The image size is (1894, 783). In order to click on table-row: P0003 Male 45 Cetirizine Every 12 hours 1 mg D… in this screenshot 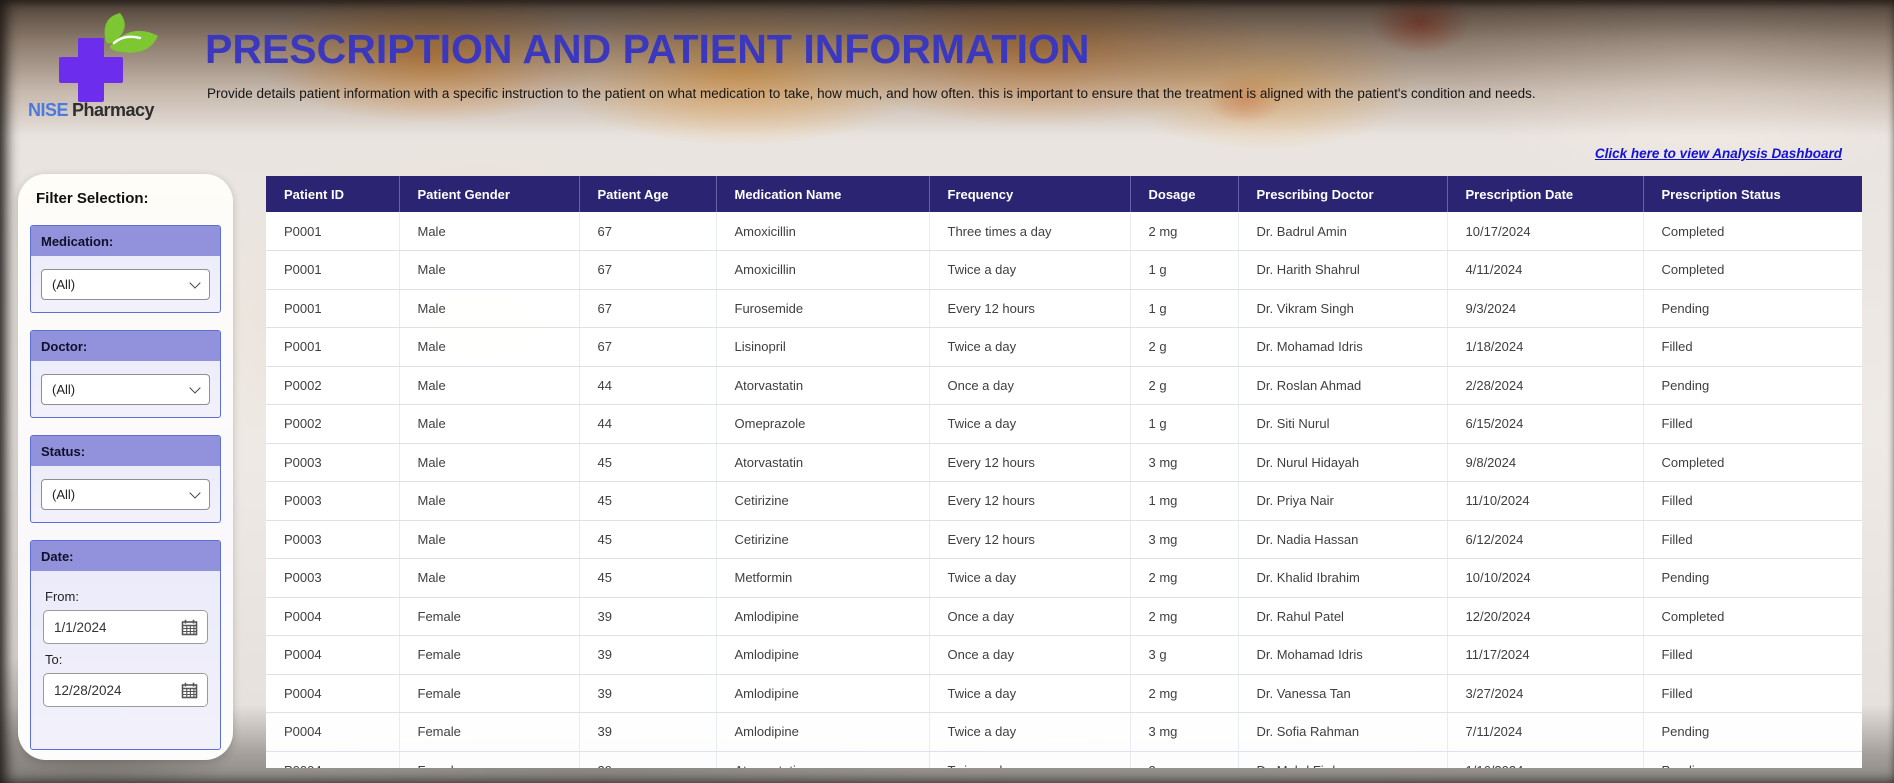, I will do `click(1064, 501)`.